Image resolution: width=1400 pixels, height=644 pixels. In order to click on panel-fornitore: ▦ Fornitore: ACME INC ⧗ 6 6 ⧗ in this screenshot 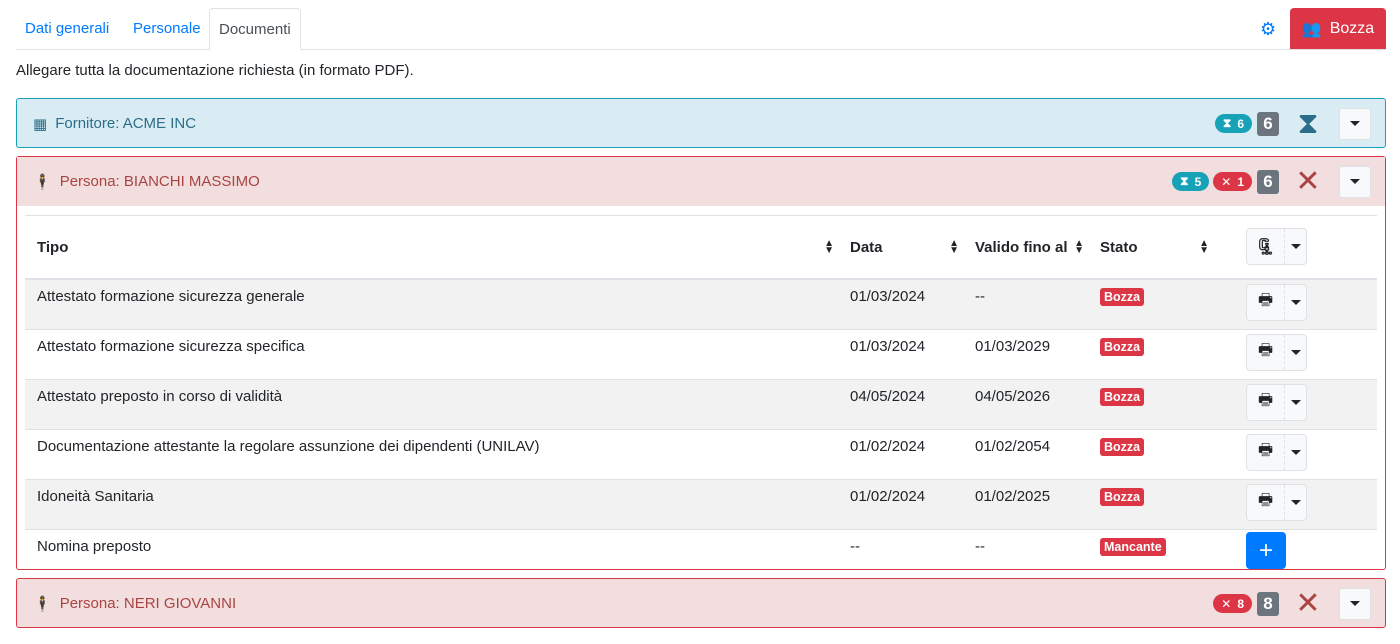, I will do `click(701, 123)`.